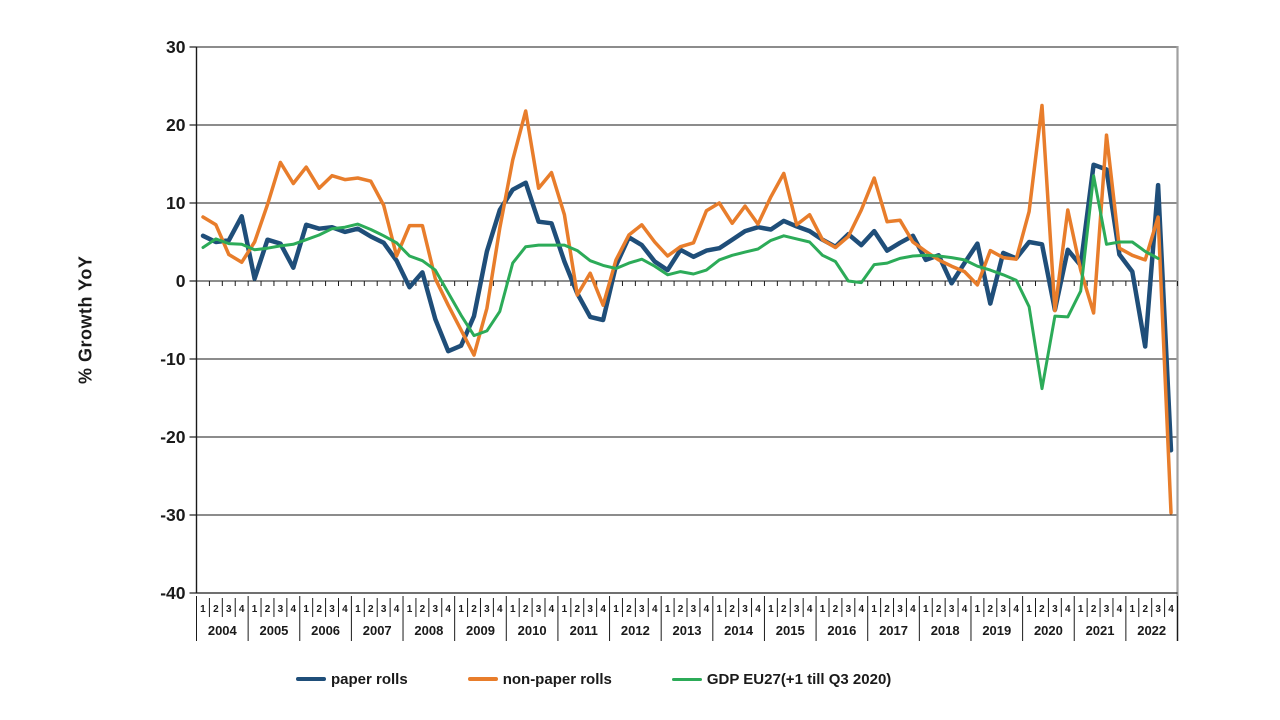 This screenshot has height=720, width=1280. I want to click on ytick-label-0: 0, so click(181, 281).